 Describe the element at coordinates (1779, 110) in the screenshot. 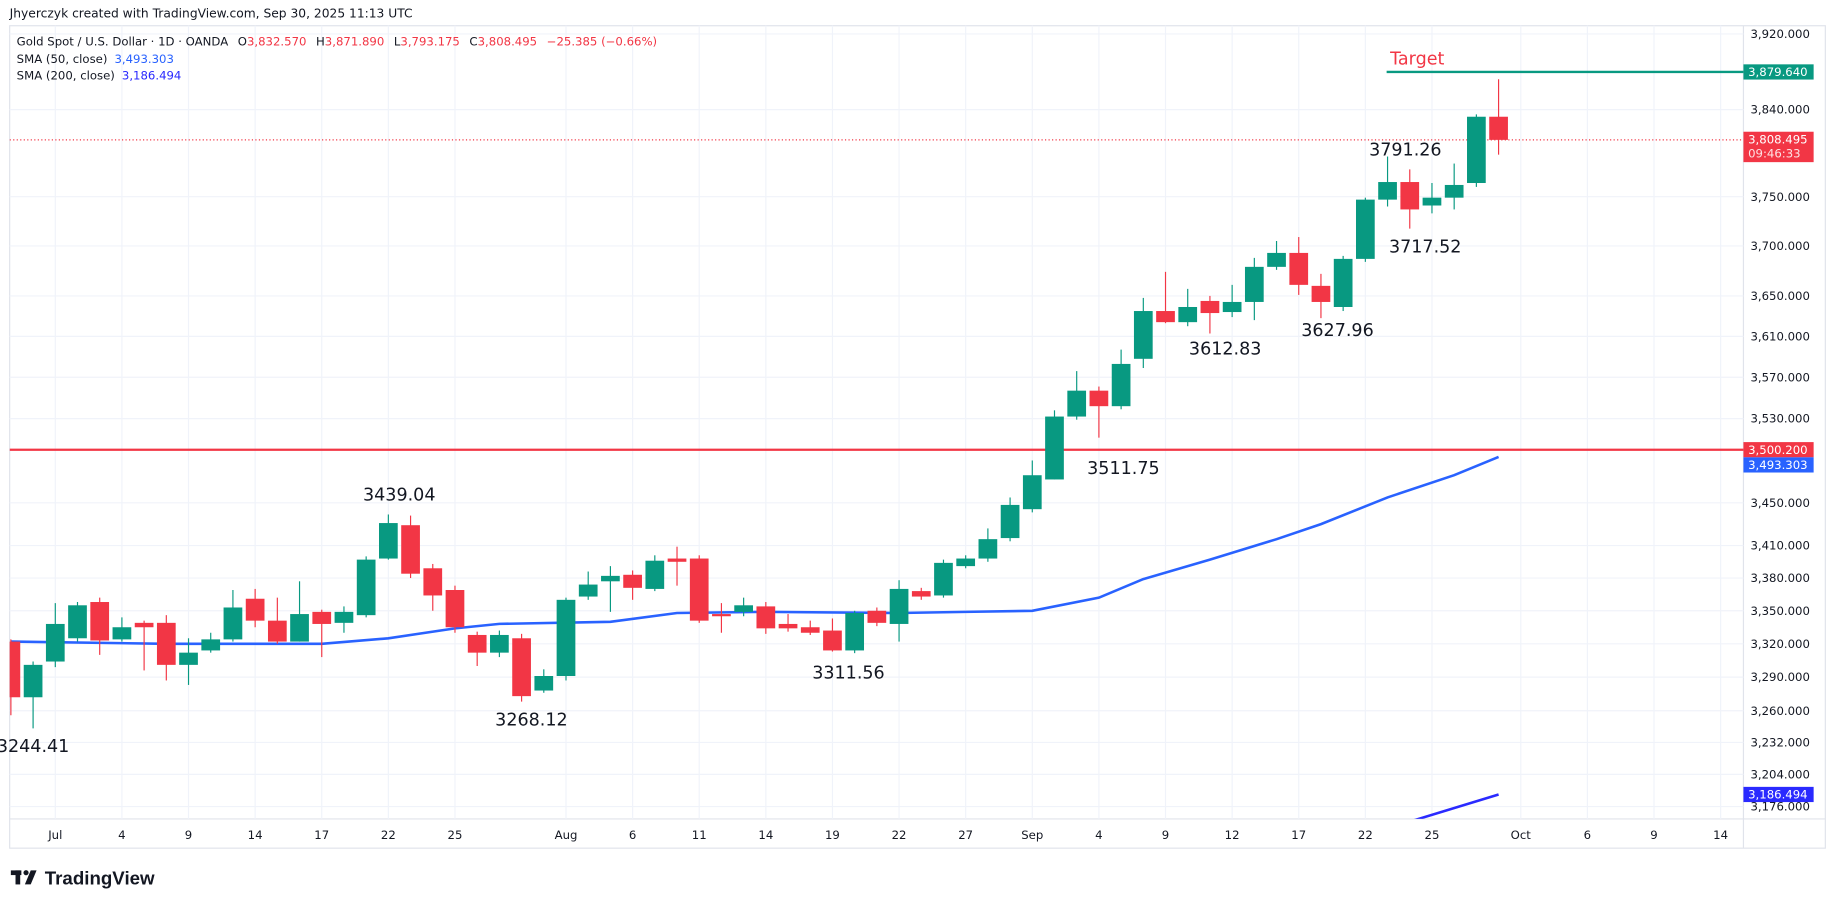

I see `y-tick-label: 3,840.000` at that location.